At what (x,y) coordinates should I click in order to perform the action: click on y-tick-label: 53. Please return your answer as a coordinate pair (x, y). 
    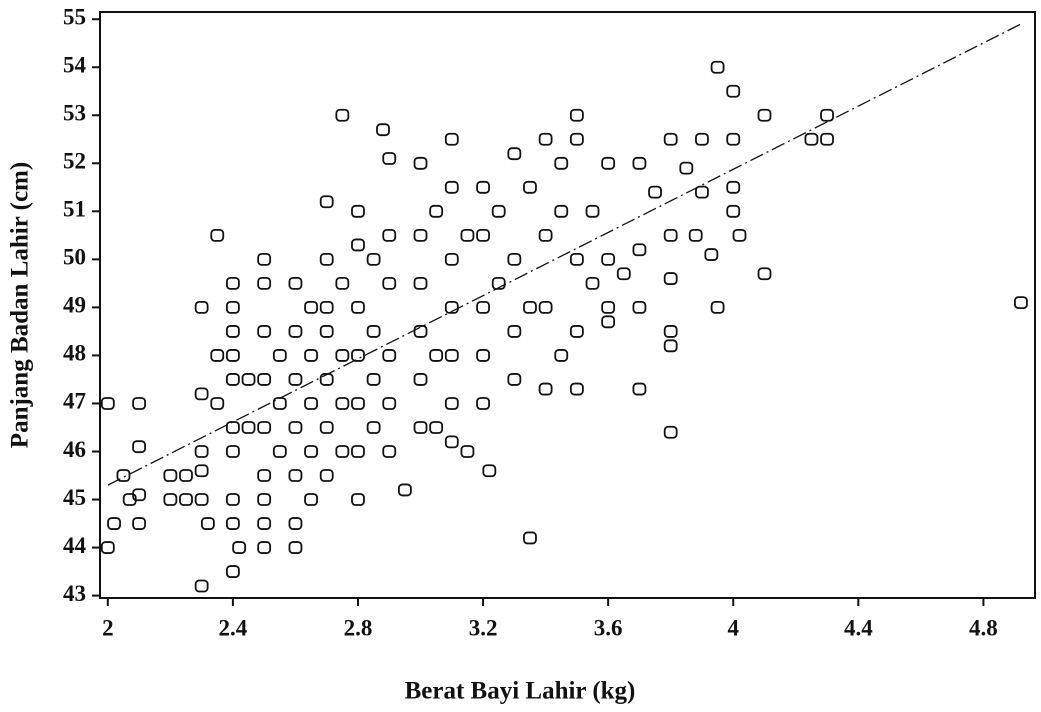
    Looking at the image, I should click on (74, 113).